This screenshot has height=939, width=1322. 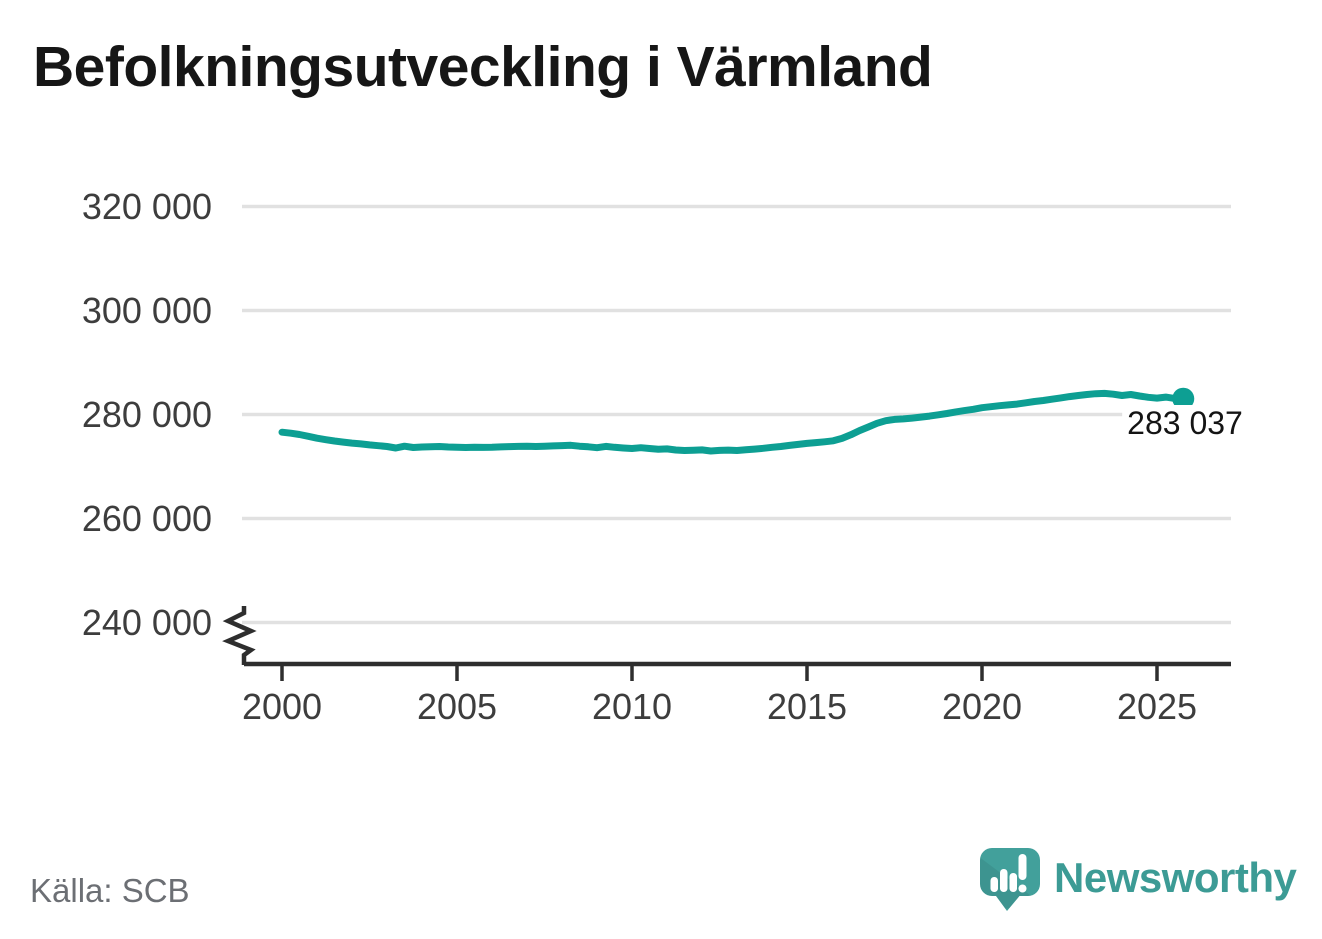 What do you see at coordinates (1003, 880) in the screenshot?
I see `bar-chart-glyph` at bounding box center [1003, 880].